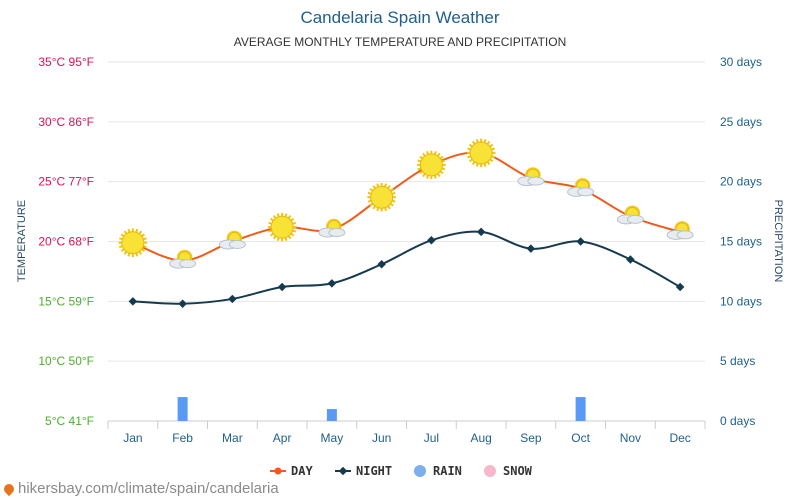 This screenshot has width=800, height=500. Describe the element at coordinates (66, 62) in the screenshot. I see `y-tick-label: 35°C 95°F` at that location.